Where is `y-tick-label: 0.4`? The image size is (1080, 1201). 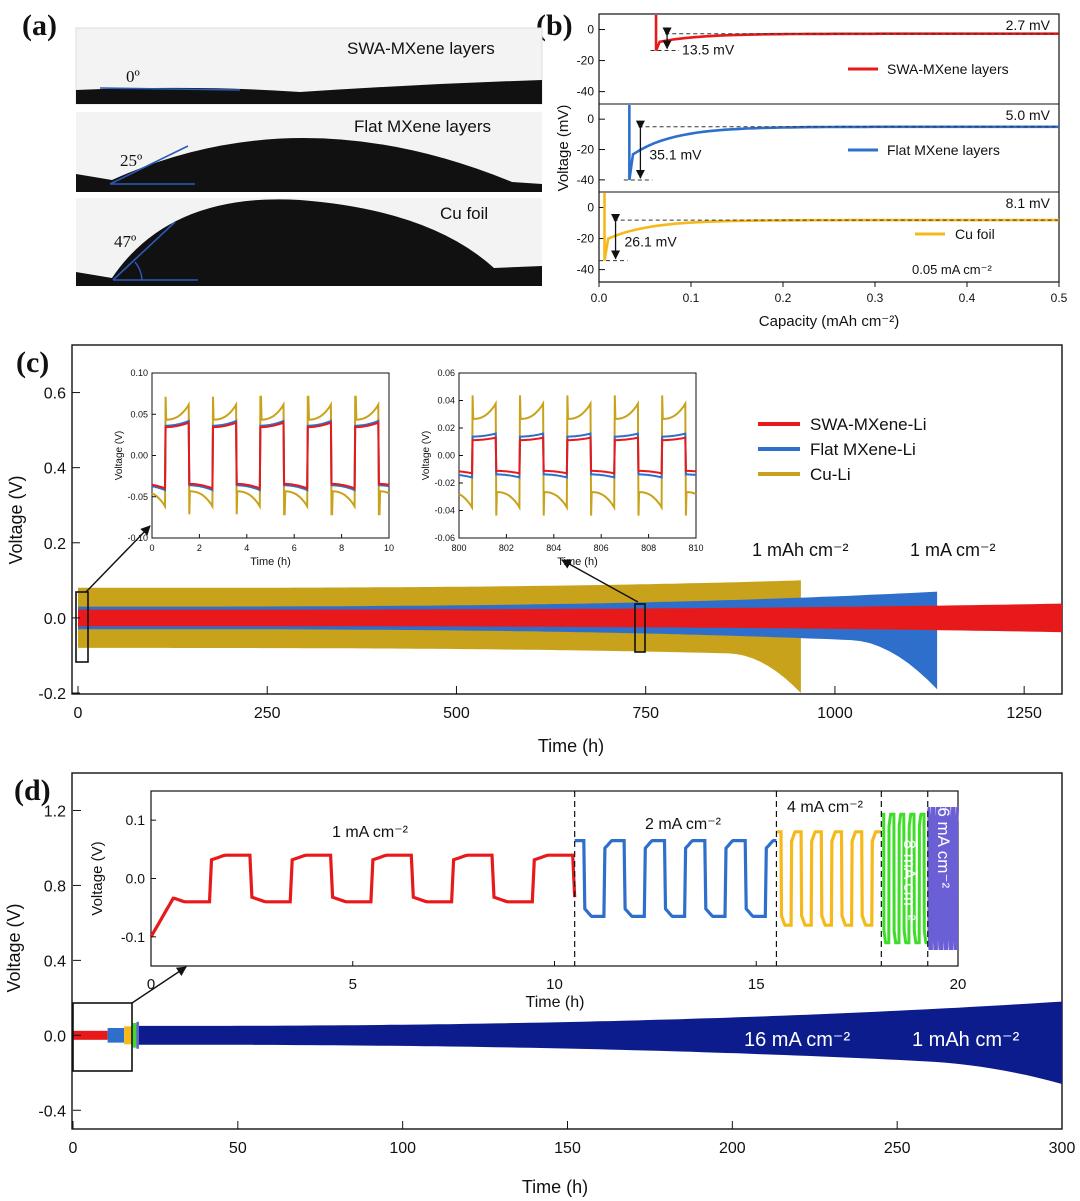 y-tick-label: 0.4 is located at coordinates (55, 469).